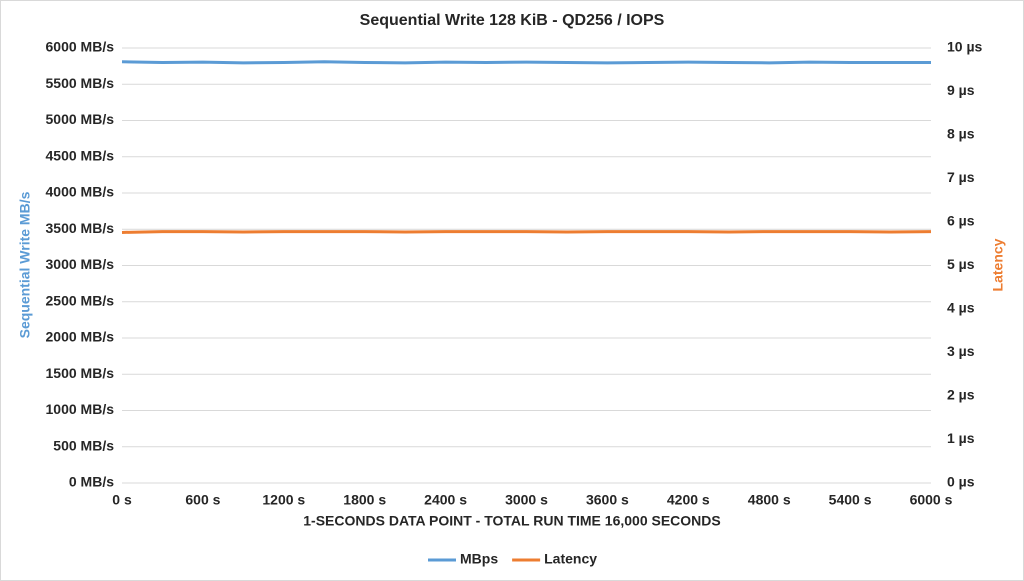  Describe the element at coordinates (122, 500) in the screenshot. I see `x-tick-label: 0 s` at that location.